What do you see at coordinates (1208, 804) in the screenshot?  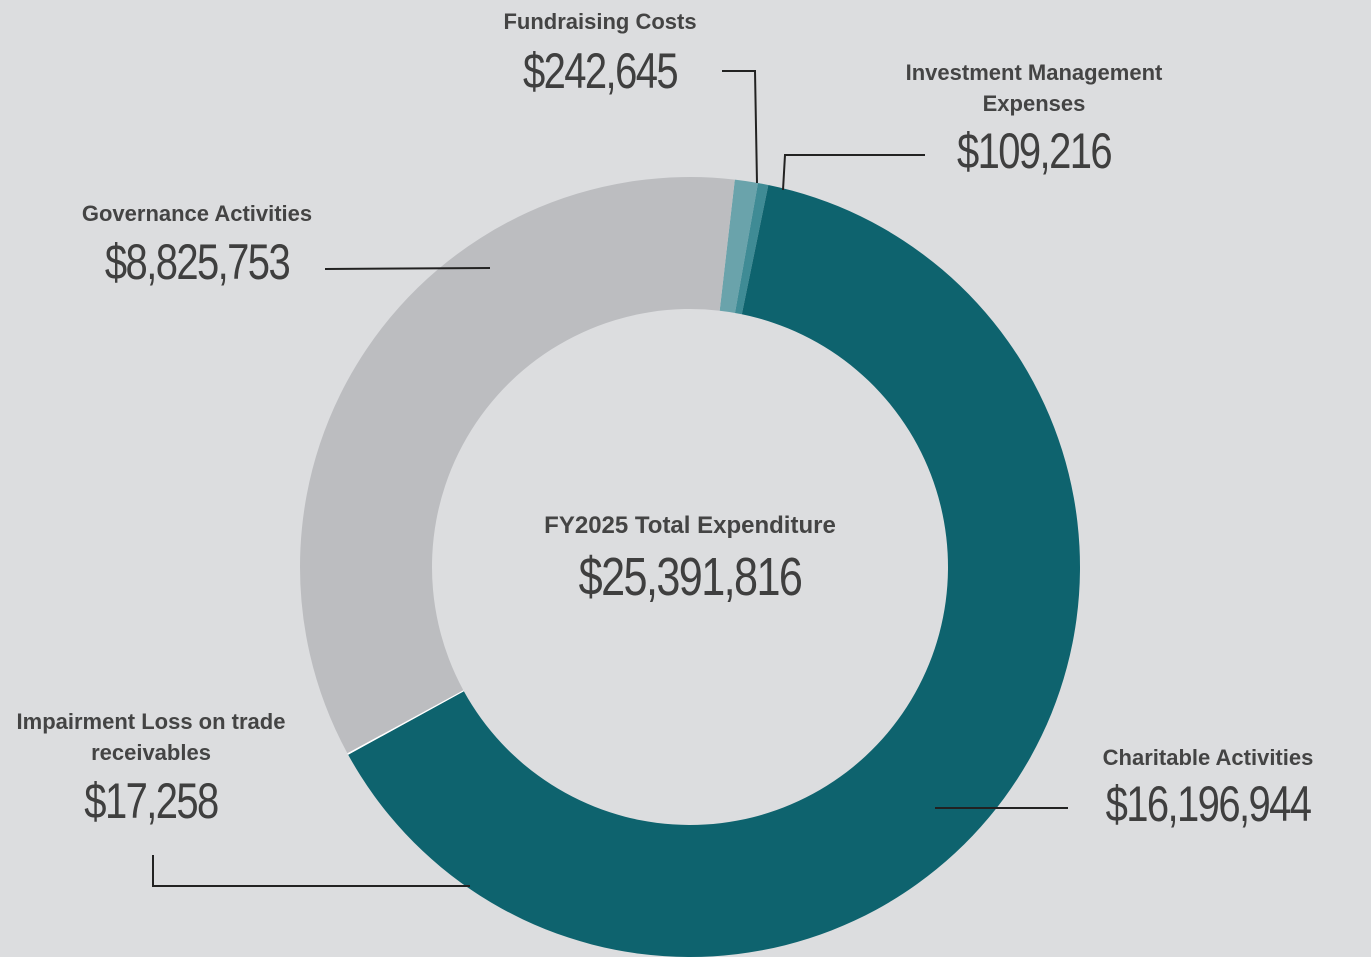 I see `slice-value-label: $16,196,944` at bounding box center [1208, 804].